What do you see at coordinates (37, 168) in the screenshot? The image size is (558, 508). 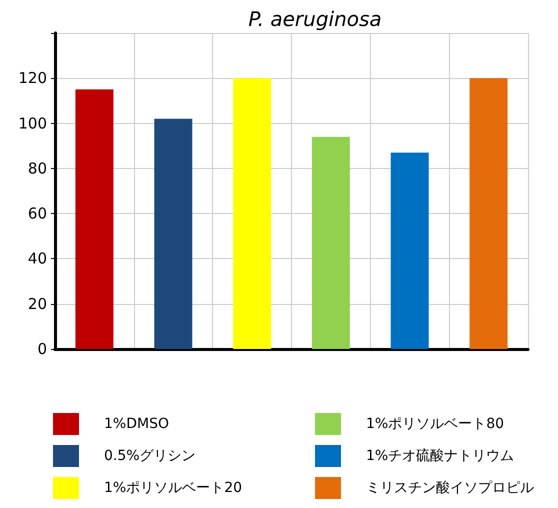 I see `y-tick-label: 80` at bounding box center [37, 168].